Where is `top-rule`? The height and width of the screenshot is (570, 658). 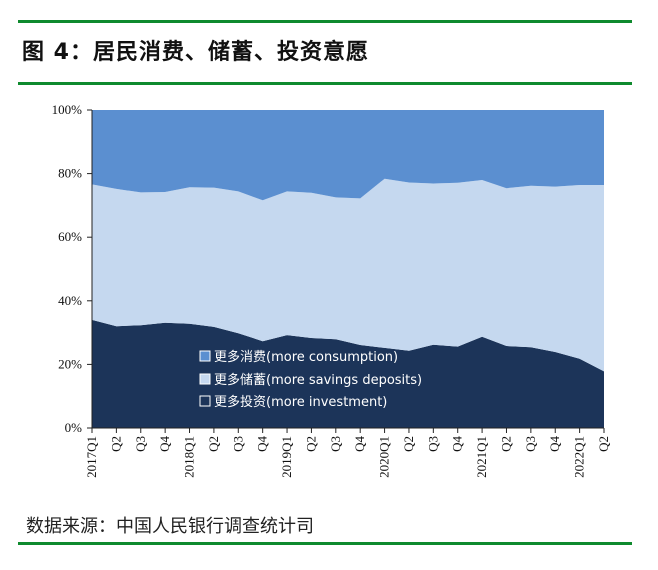
top-rule is located at coordinates (325, 21).